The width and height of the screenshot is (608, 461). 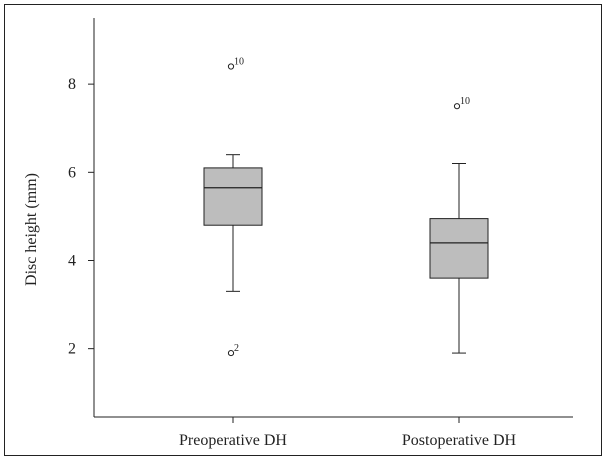 I want to click on box-group: 10, so click(x=459, y=225).